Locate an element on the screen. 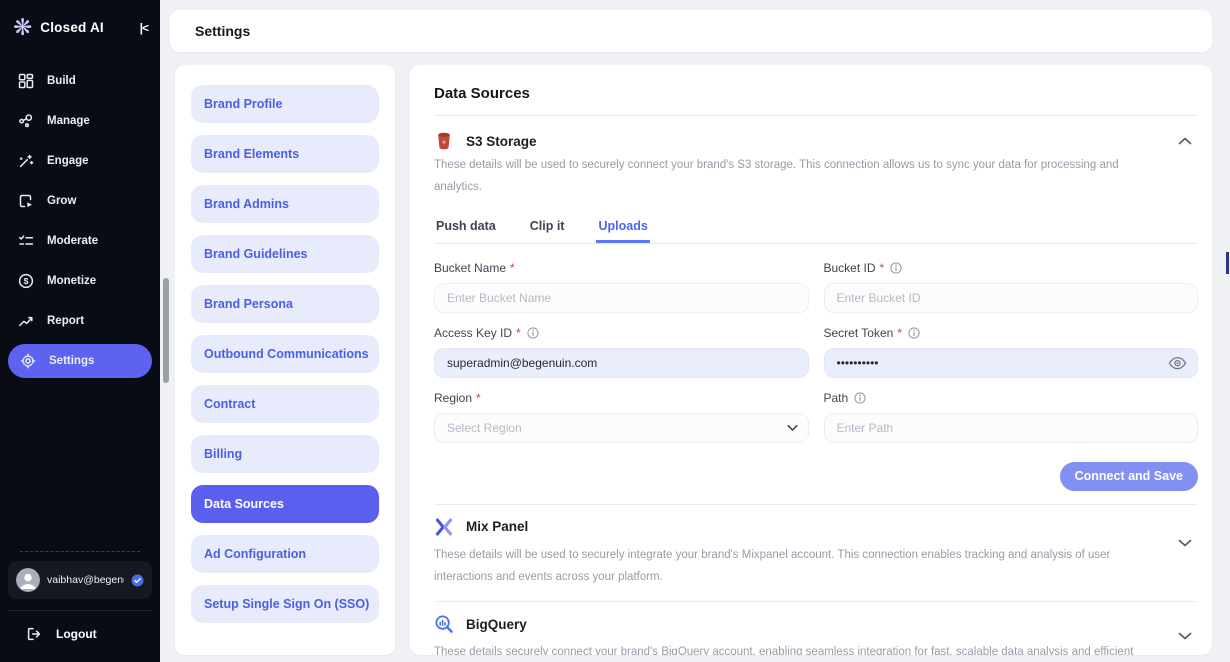  s3-section-header: S3 Storage is located at coordinates (816, 141).